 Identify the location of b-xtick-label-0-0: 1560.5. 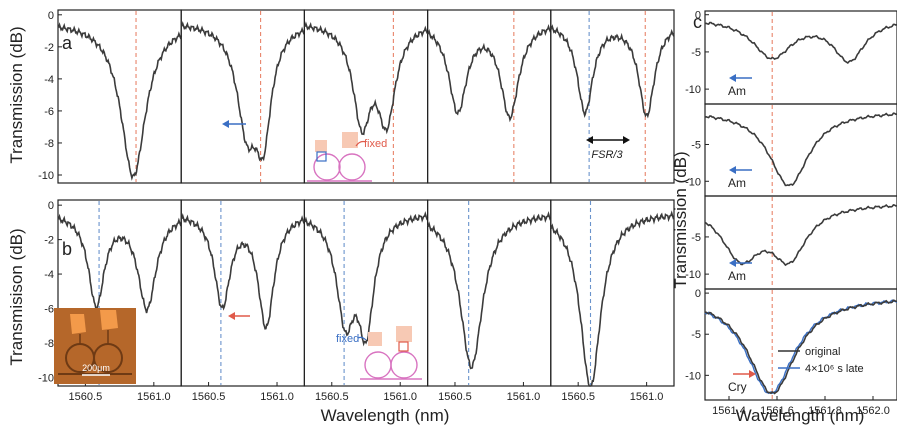
(86, 397).